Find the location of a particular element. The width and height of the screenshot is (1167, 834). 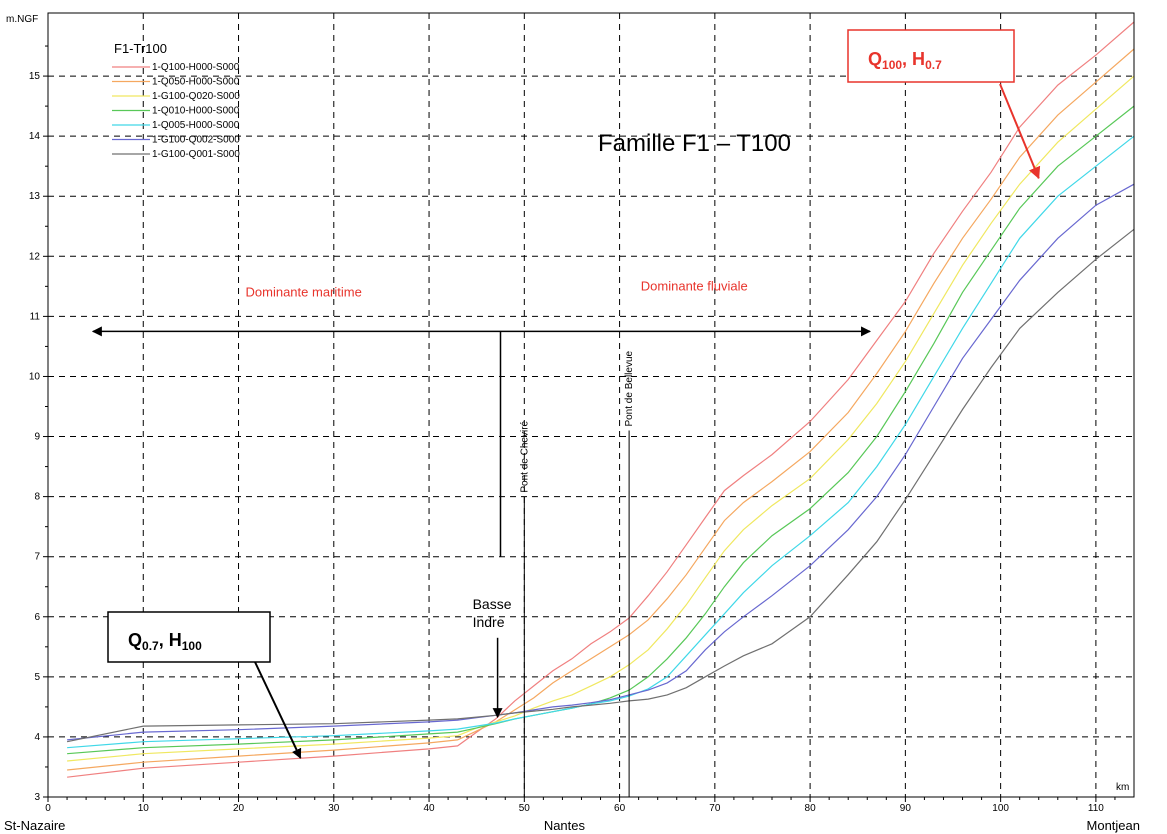

zone-label: Dominante maritime is located at coordinates (304, 291).